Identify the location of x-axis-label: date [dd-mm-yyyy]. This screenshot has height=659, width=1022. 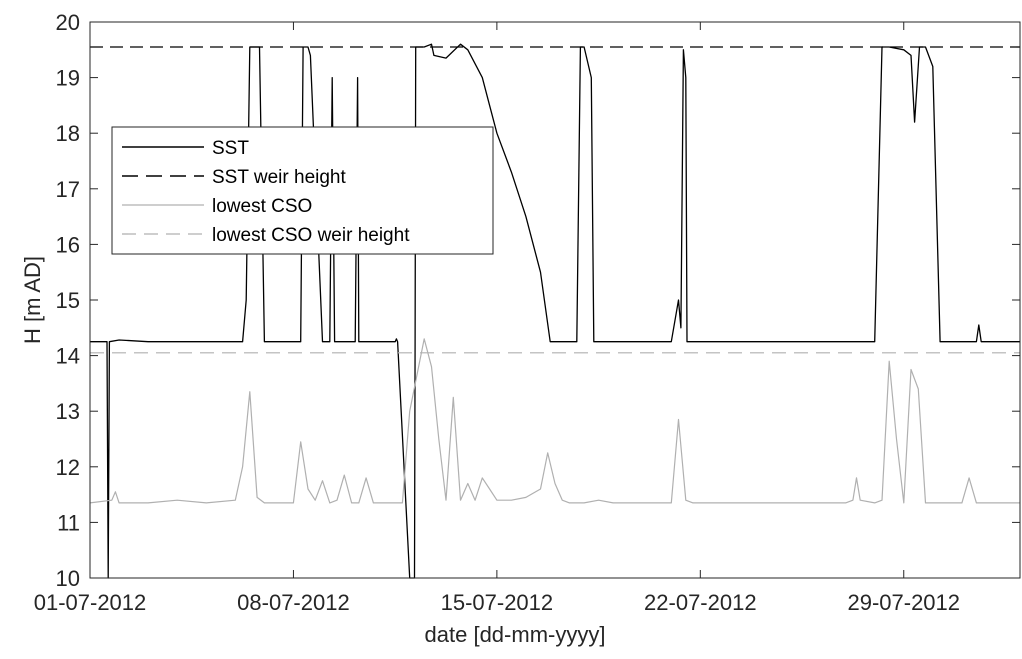
(515, 634).